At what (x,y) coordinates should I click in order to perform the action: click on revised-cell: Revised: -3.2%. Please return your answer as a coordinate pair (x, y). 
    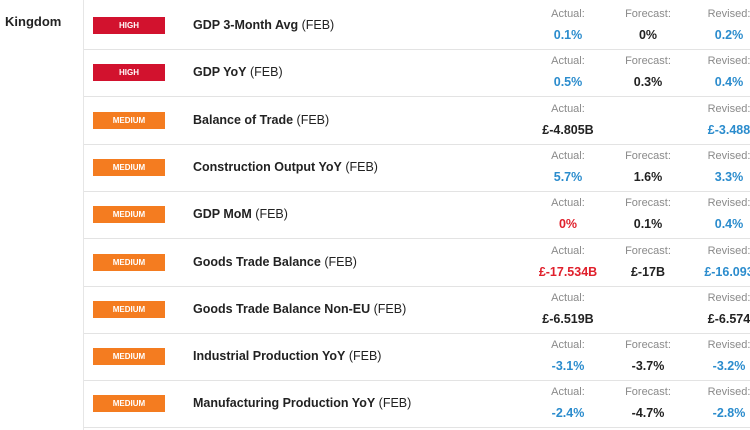
    Looking at the image, I should click on (719, 356).